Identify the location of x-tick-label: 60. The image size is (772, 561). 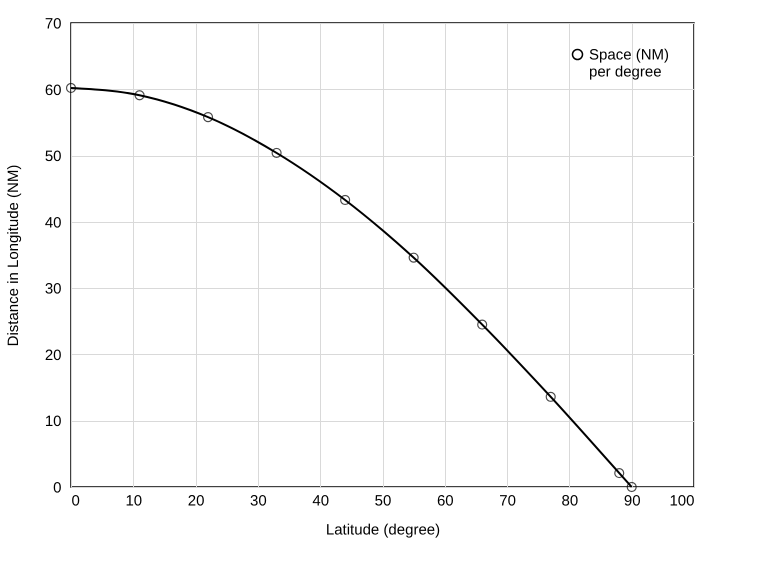
(445, 501).